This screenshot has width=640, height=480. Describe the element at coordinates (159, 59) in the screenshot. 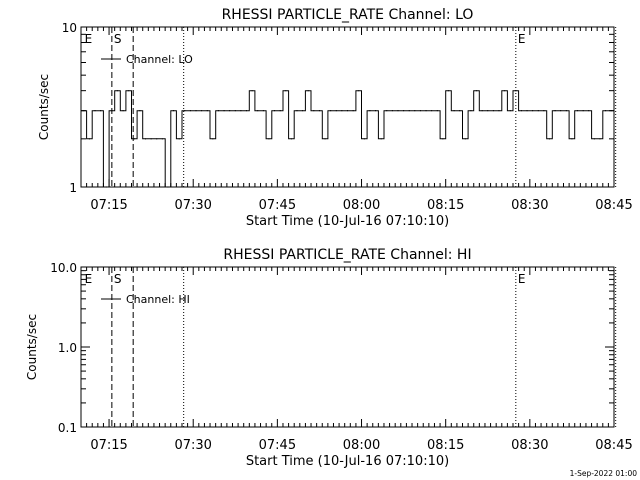

I see `legend-label: Channel: LO` at that location.